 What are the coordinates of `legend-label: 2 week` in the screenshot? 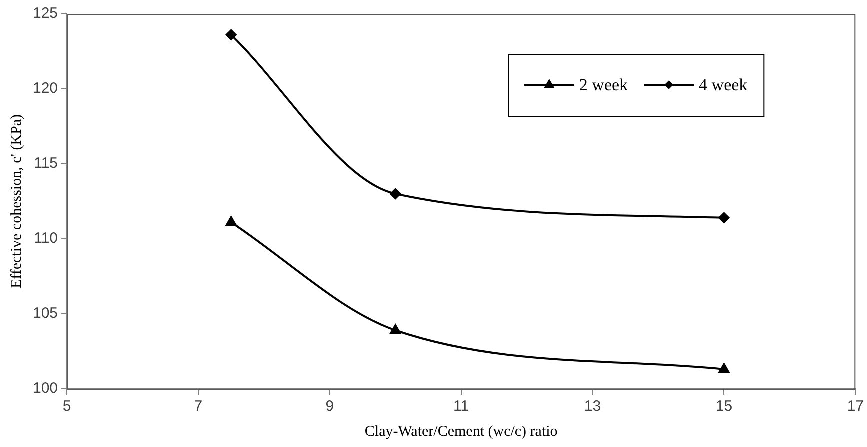 It's located at (604, 84).